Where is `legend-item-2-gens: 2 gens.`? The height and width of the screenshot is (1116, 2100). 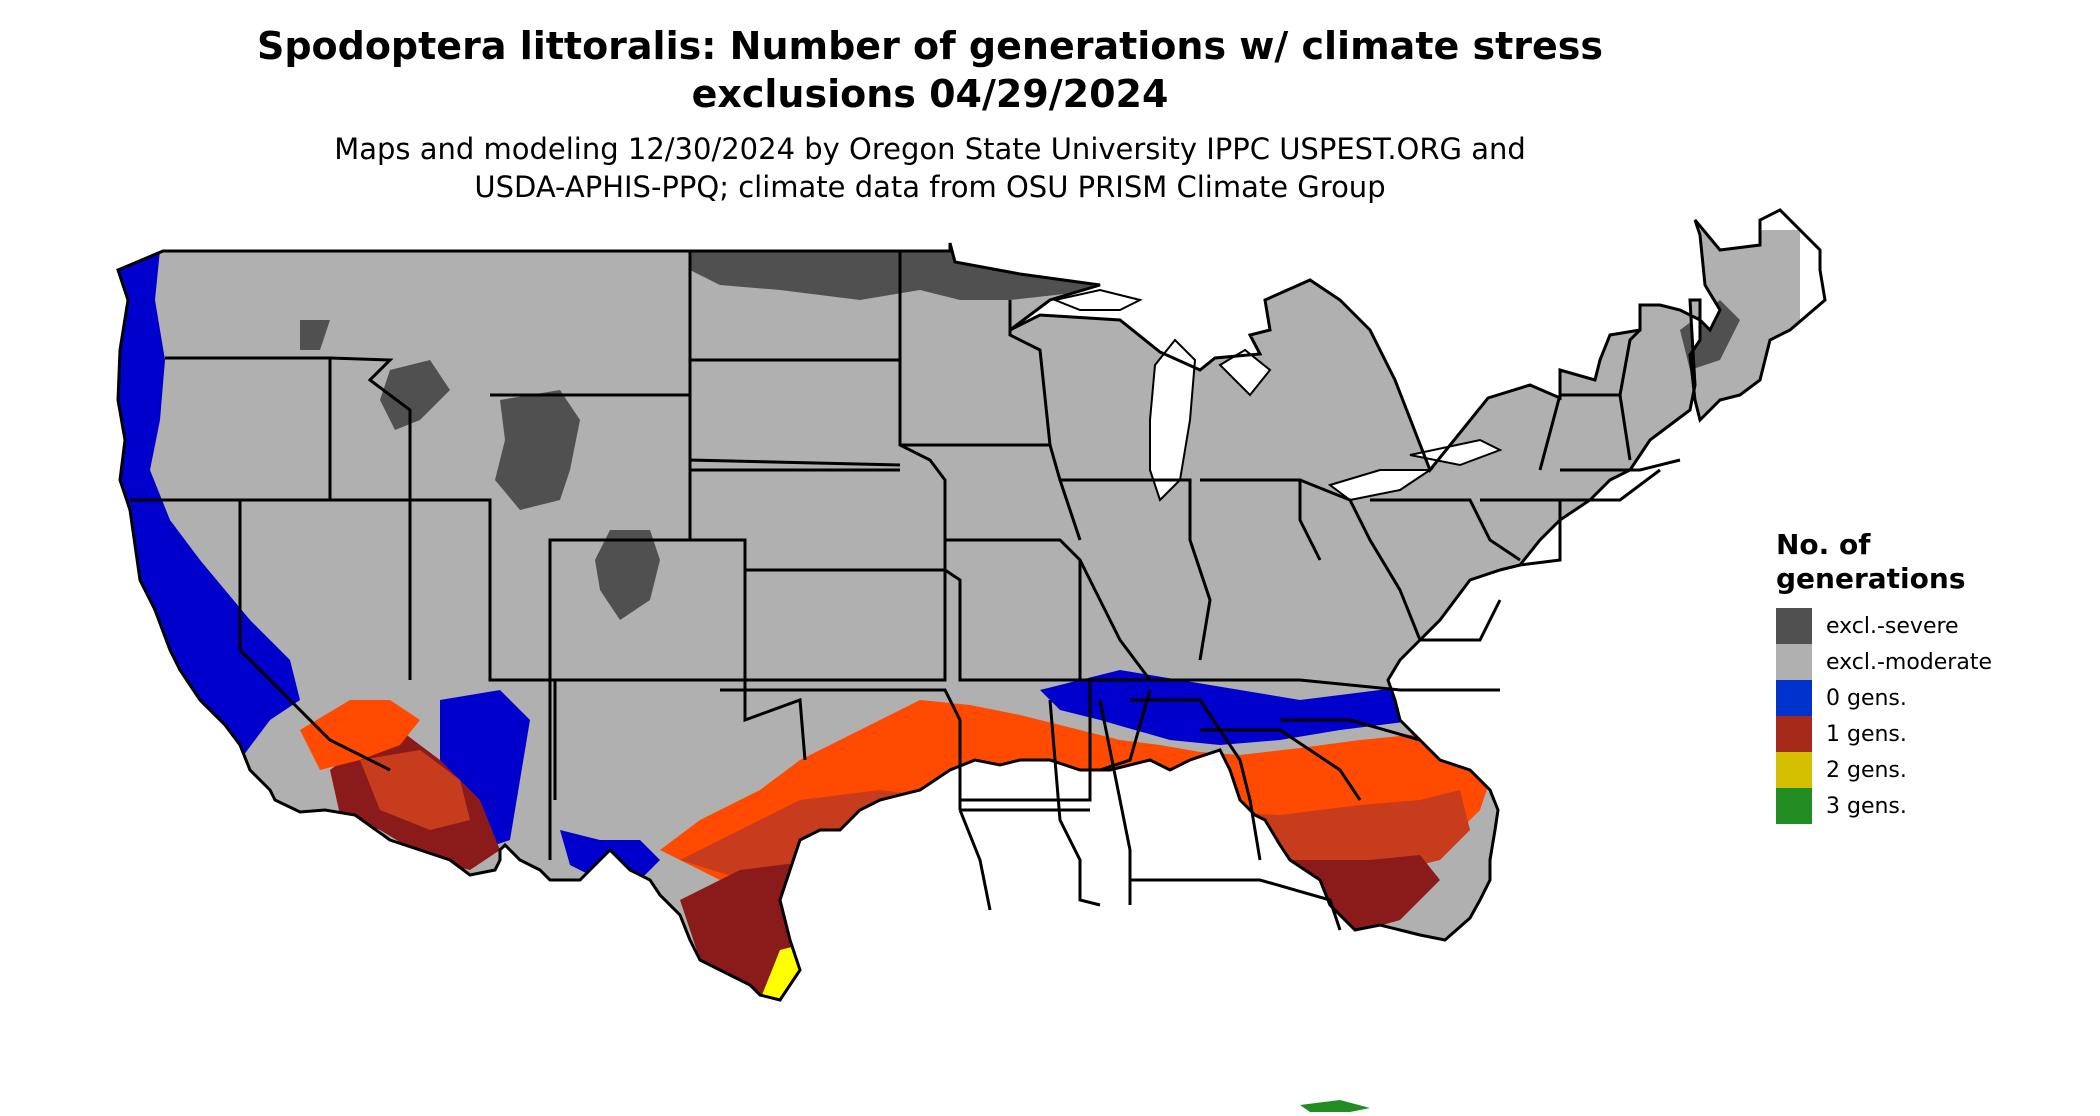
legend-item-2-gens: 2 gens. is located at coordinates (1926, 770).